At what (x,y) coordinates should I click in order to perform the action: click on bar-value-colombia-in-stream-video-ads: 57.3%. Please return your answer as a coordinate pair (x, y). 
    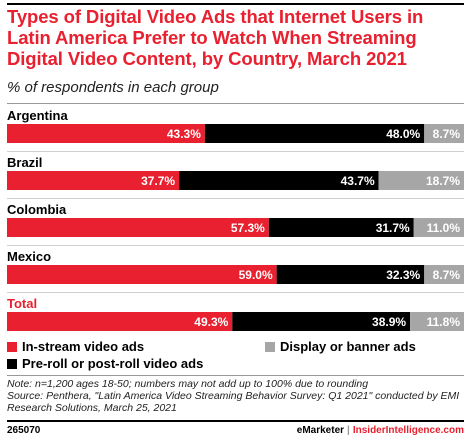
    Looking at the image, I should click on (248, 228).